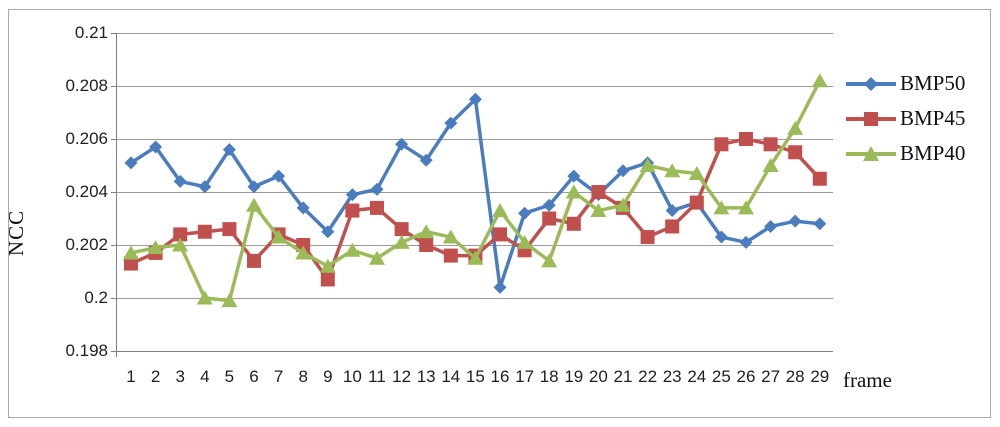  I want to click on triangle-legend-marker-icon, so click(871, 153).